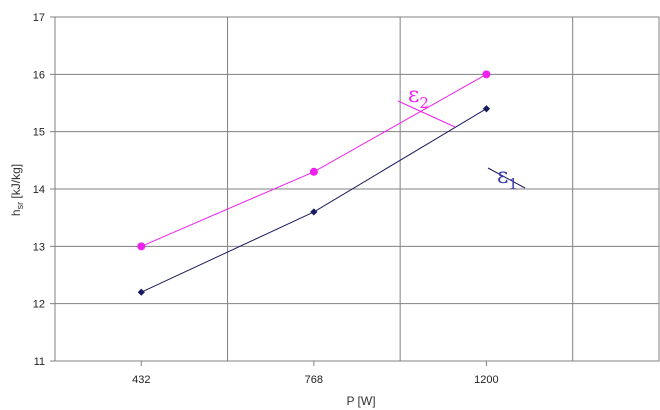  What do you see at coordinates (16, 212) in the screenshot?
I see `y-axis-label-main: h` at bounding box center [16, 212].